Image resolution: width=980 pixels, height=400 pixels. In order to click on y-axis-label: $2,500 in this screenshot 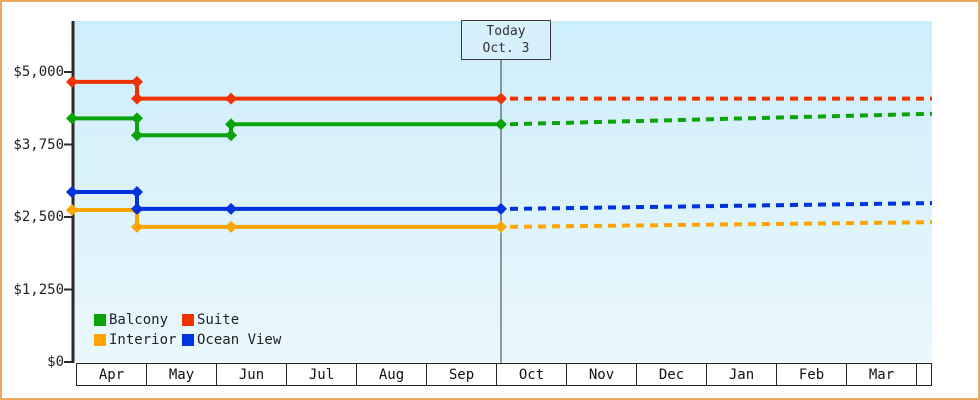, I will do `click(38, 217)`.